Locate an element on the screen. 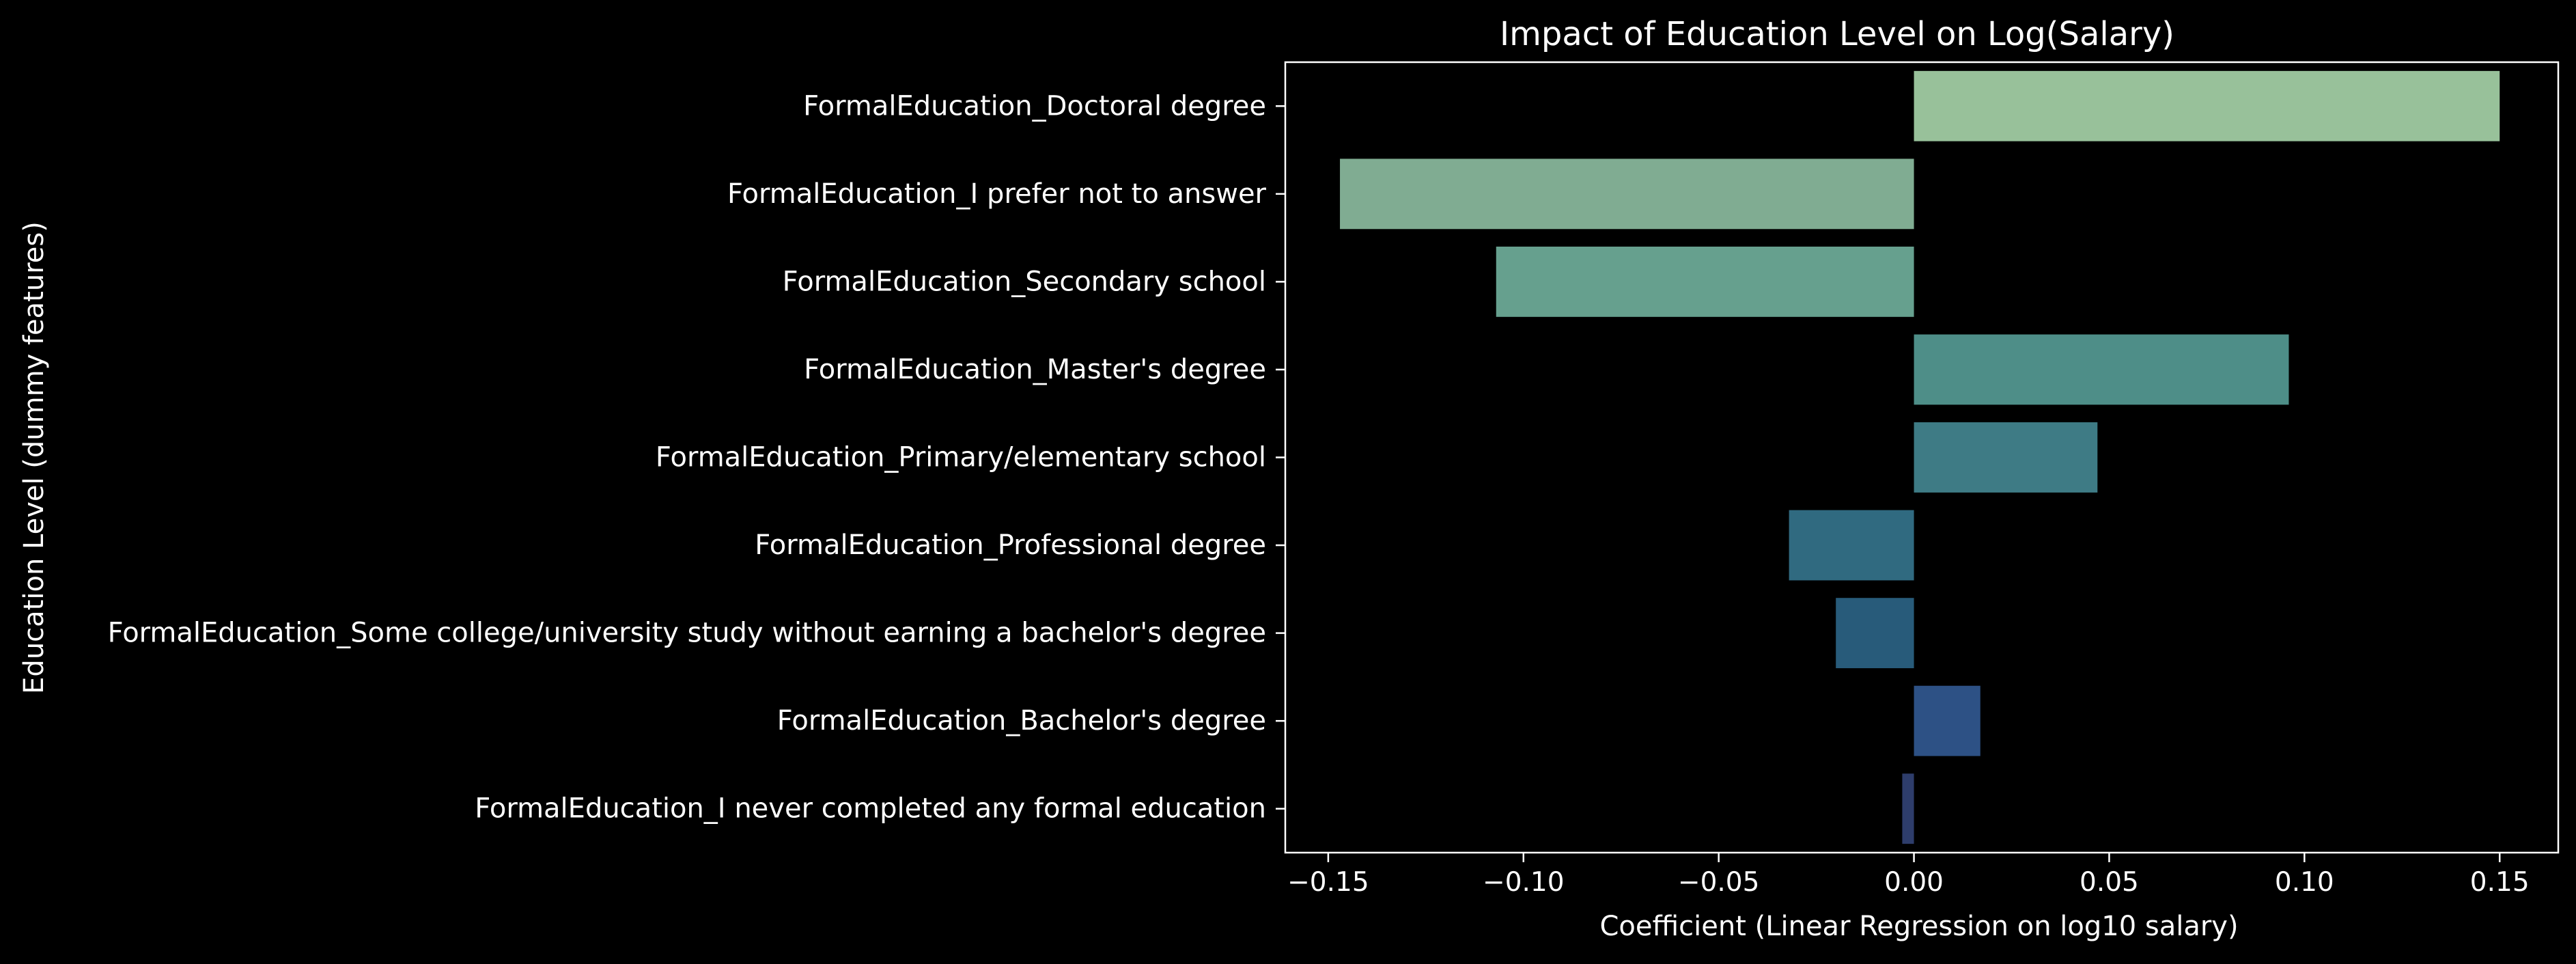 The width and height of the screenshot is (2576, 964). x-axis: −0.15 −0.10 −0.05 0.00 0.05 0.10 0.15 is located at coordinates (1908, 875).